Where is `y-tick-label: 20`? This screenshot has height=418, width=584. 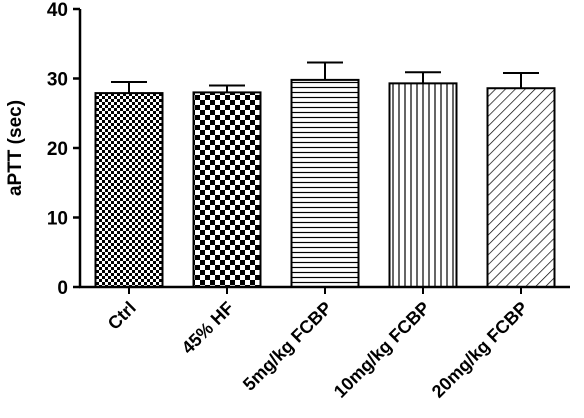 y-tick-label: 20 is located at coordinates (57, 149).